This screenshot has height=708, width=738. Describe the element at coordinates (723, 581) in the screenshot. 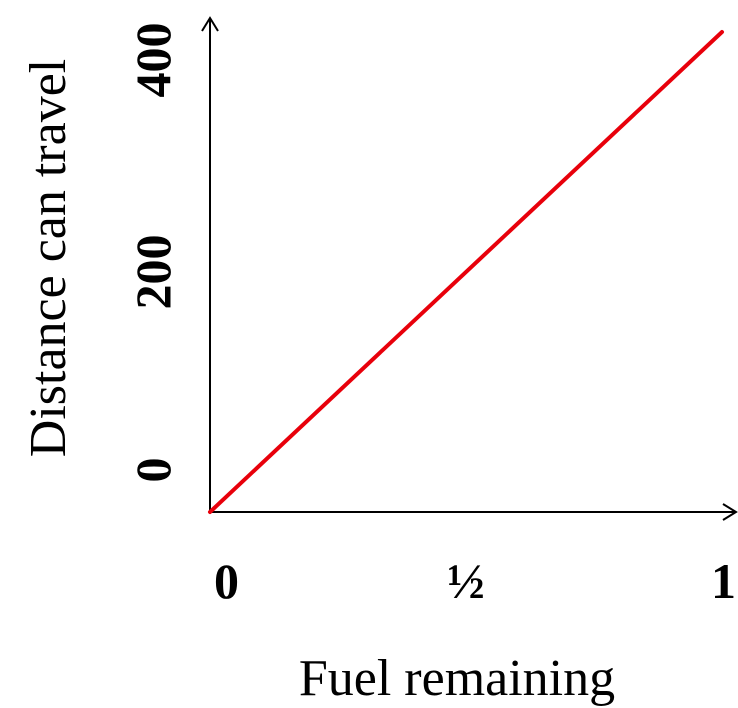

I see `x-tick-label: 1` at that location.